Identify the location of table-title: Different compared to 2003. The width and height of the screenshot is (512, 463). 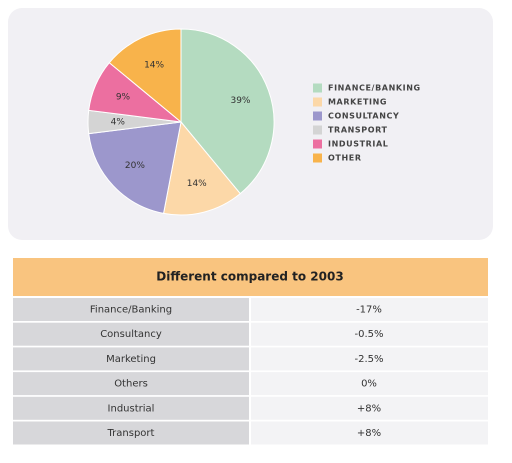
(249, 277).